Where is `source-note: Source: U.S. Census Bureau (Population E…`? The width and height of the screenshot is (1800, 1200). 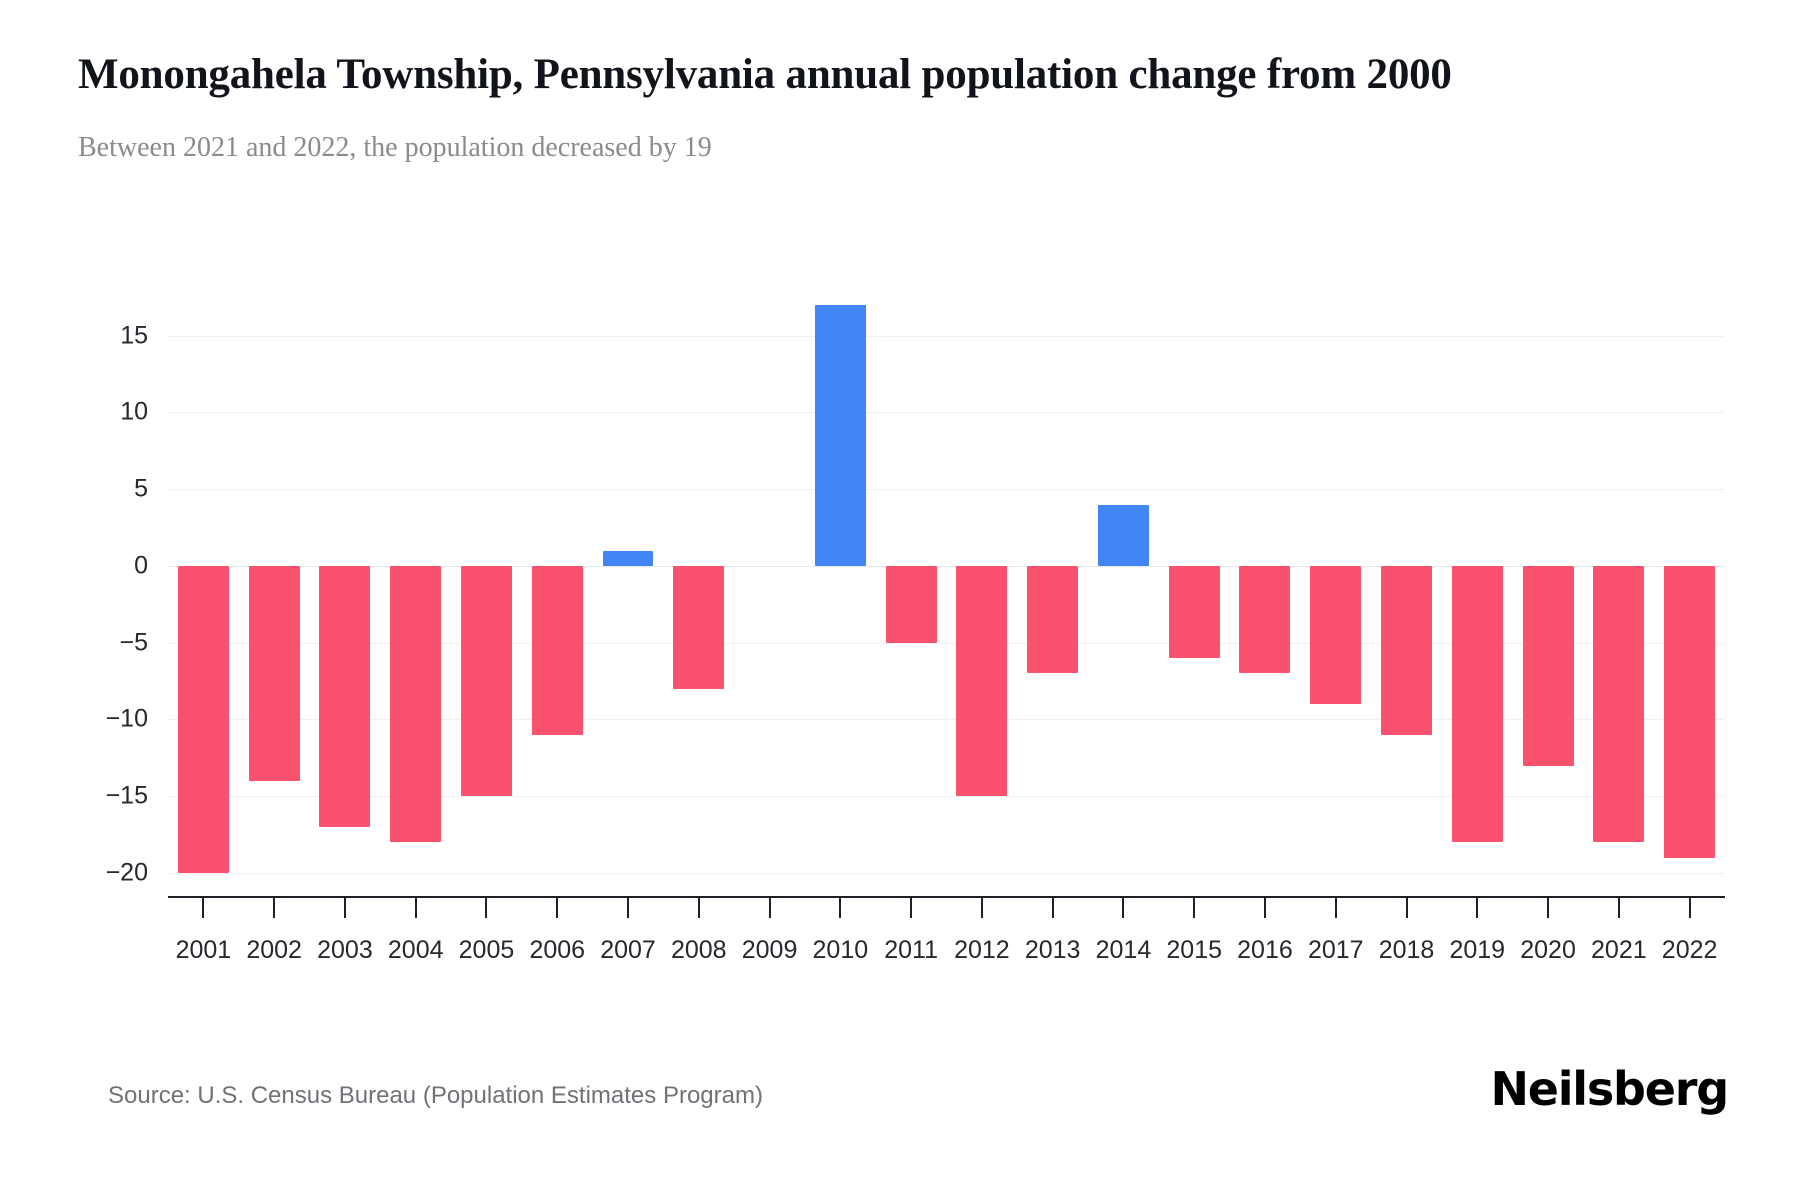 source-note: Source: U.S. Census Bureau (Population E… is located at coordinates (435, 1095).